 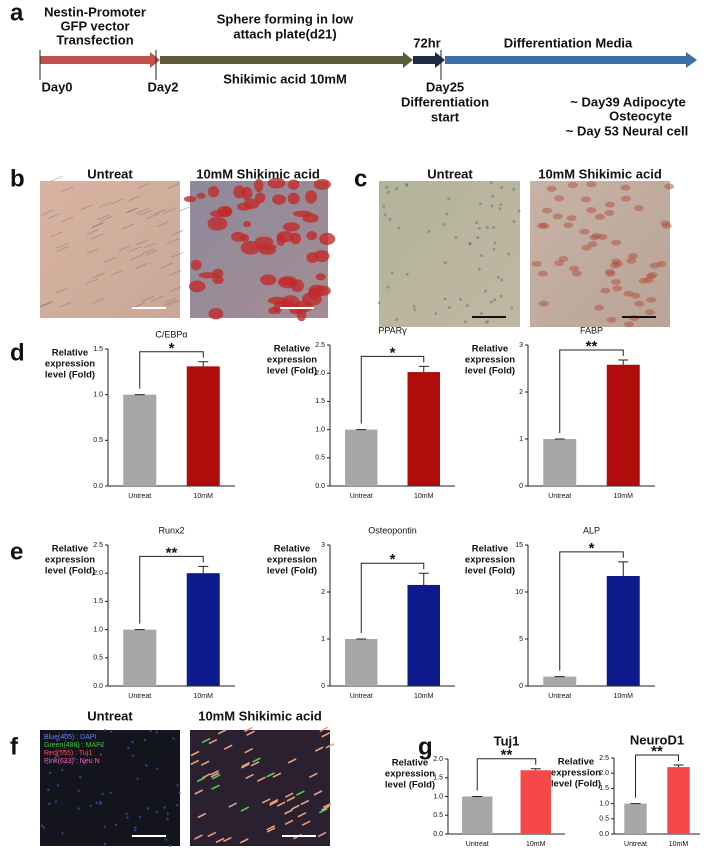 What do you see at coordinates (17, 13) in the screenshot?
I see `panel-label: a` at bounding box center [17, 13].